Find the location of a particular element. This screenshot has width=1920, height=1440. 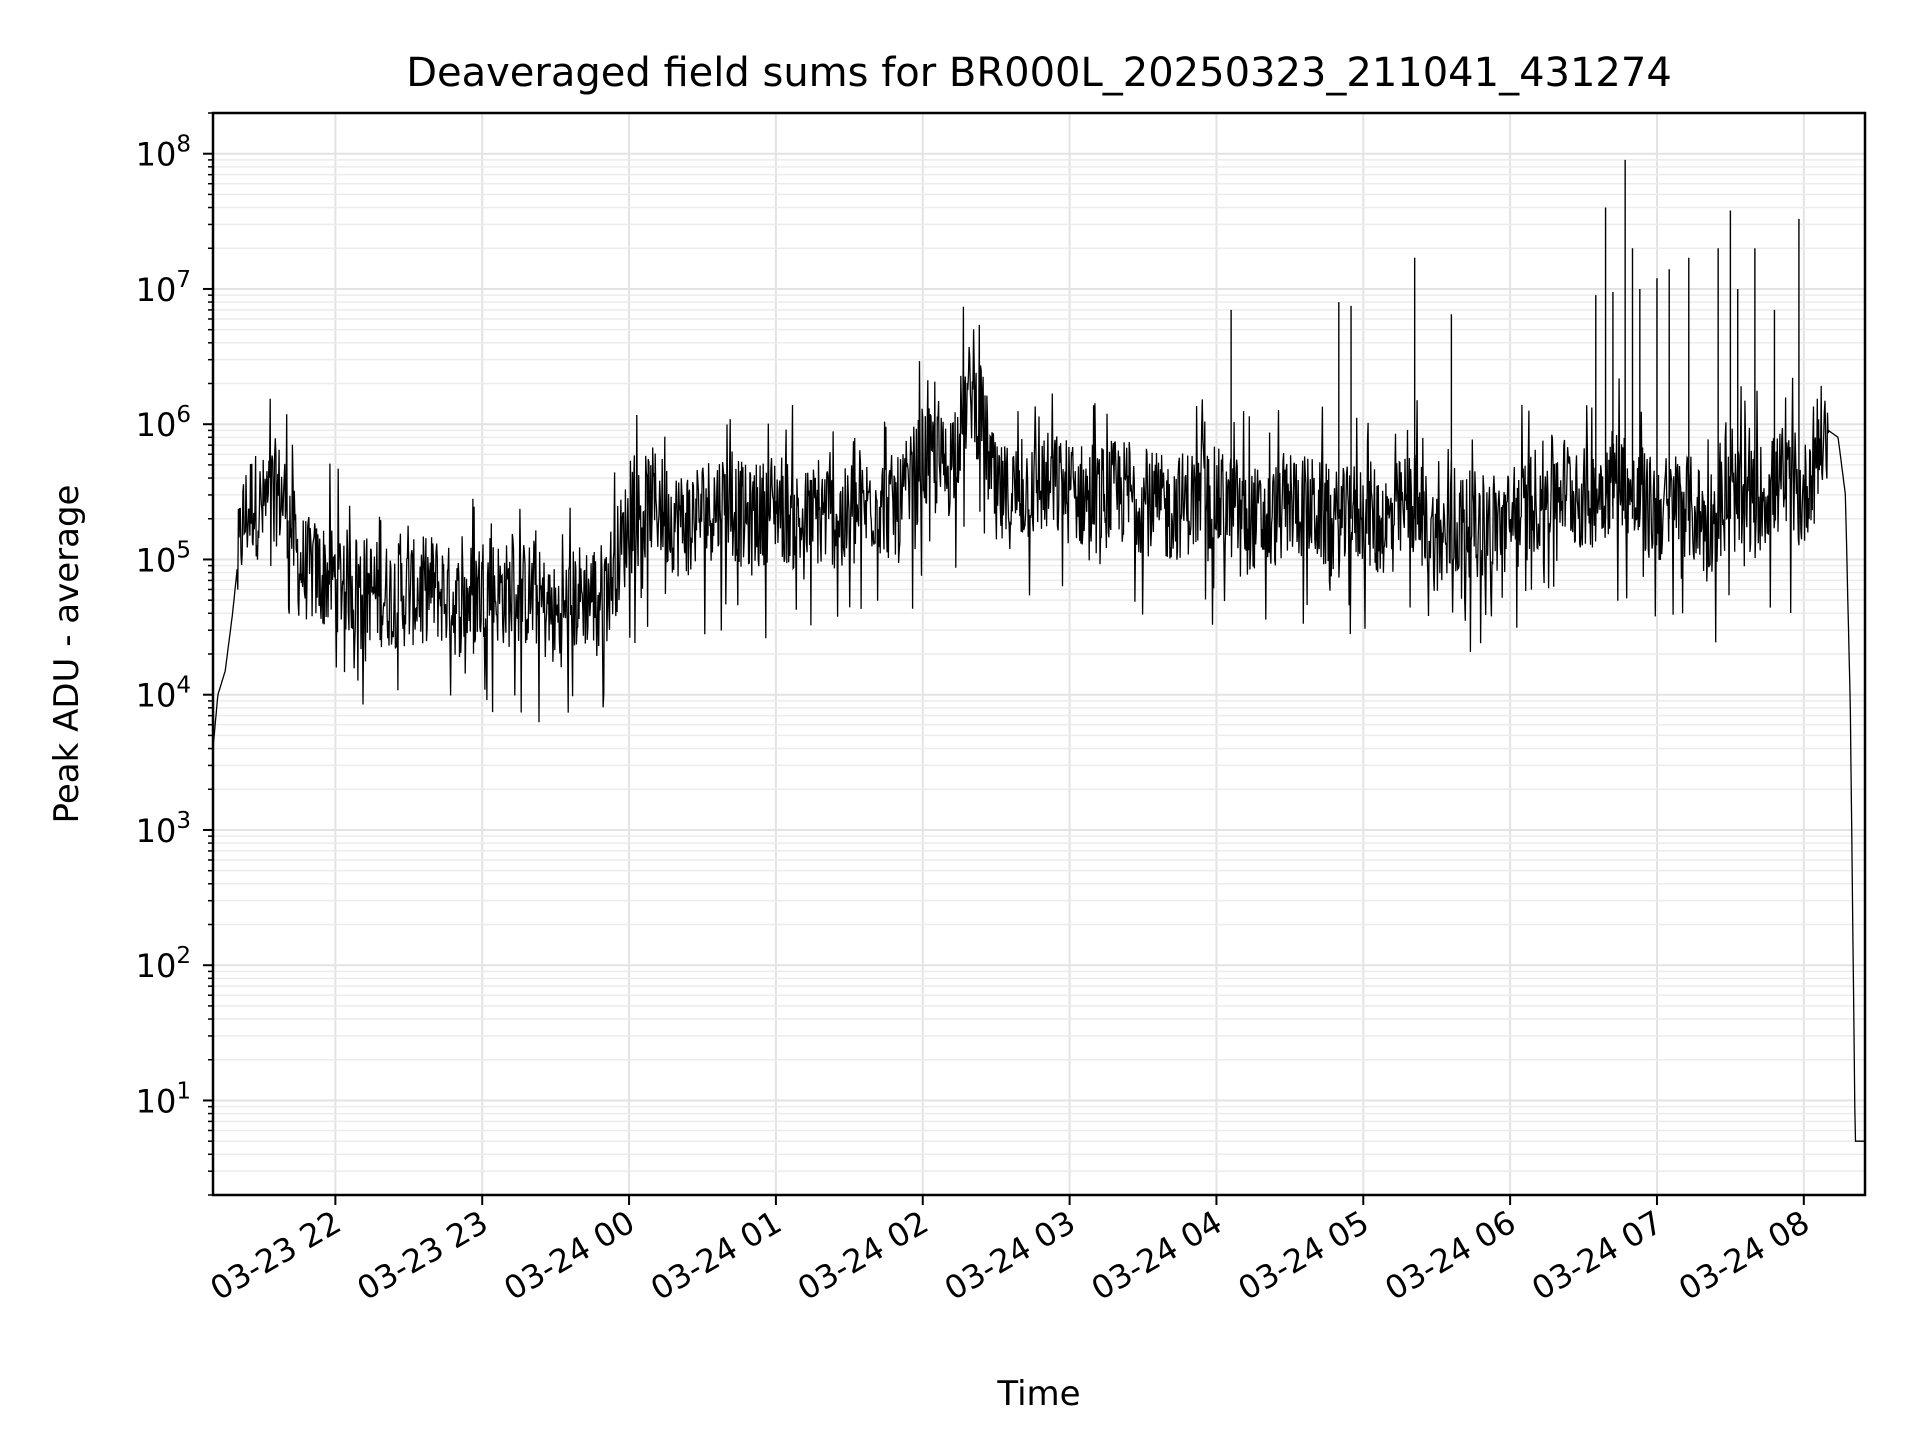

y-tick-label: 10³ is located at coordinates (163, 829).